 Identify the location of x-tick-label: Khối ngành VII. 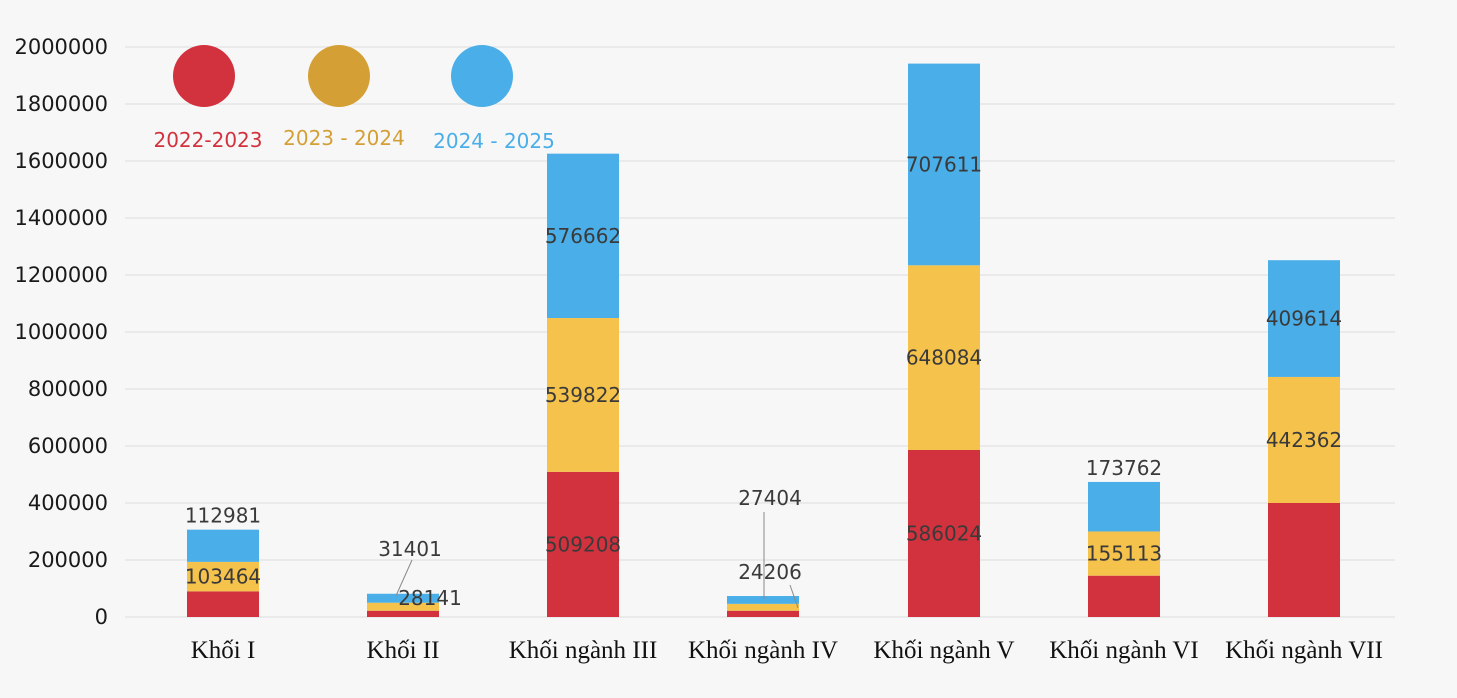
(1304, 650).